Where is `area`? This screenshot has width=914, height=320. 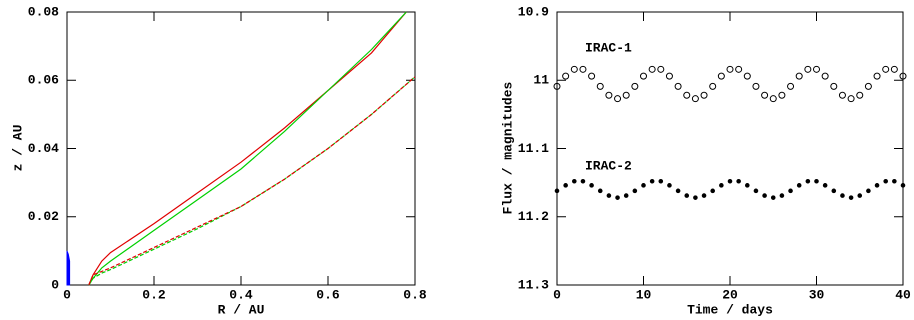 area is located at coordinates (68, 268).